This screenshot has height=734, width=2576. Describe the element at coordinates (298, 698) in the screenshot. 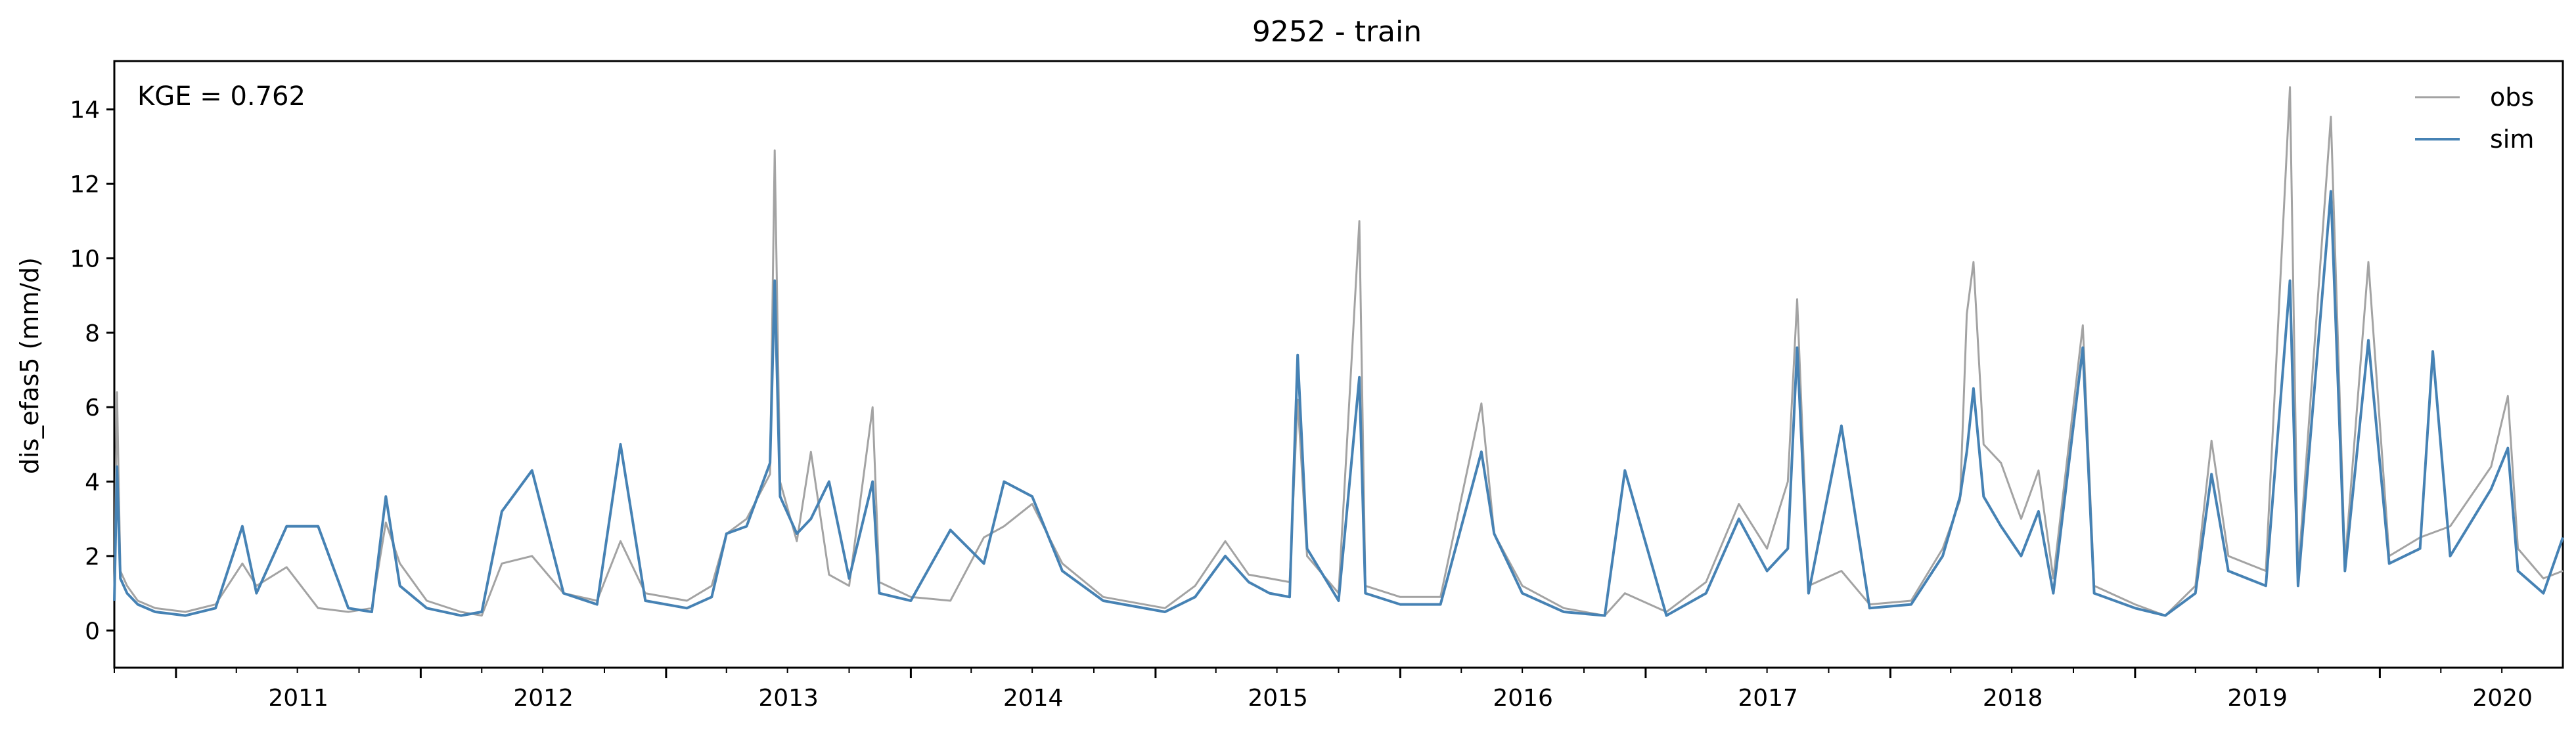

I see `x-tick-label: 2011` at that location.